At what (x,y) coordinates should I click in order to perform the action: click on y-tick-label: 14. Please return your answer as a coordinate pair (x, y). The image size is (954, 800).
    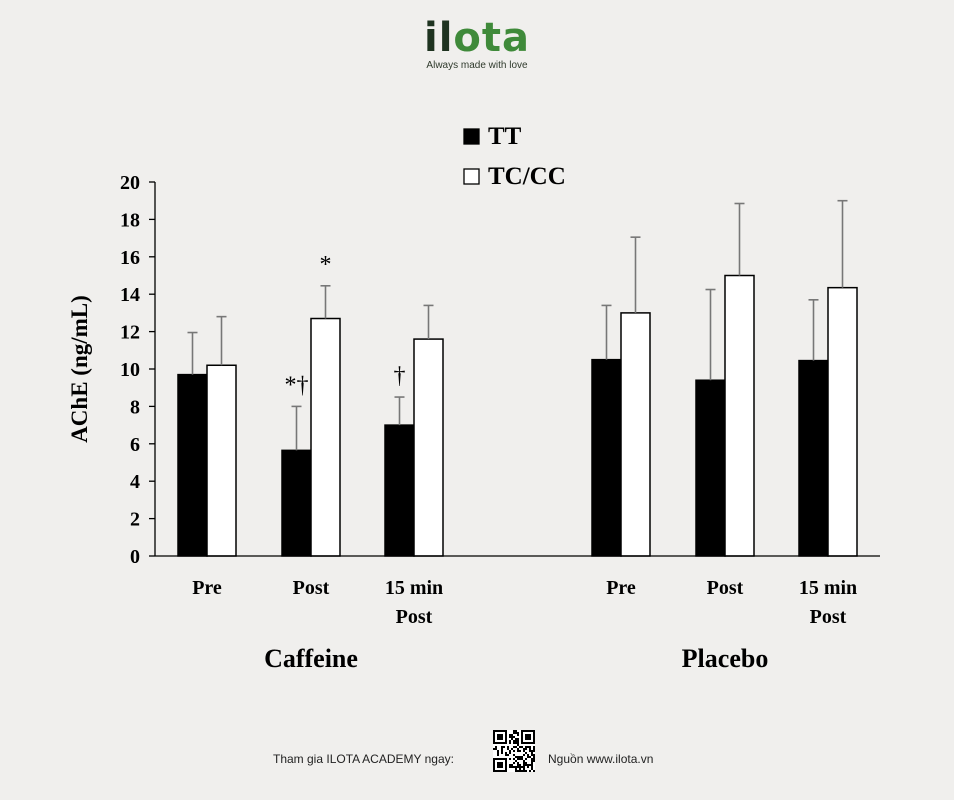
    Looking at the image, I should click on (130, 295).